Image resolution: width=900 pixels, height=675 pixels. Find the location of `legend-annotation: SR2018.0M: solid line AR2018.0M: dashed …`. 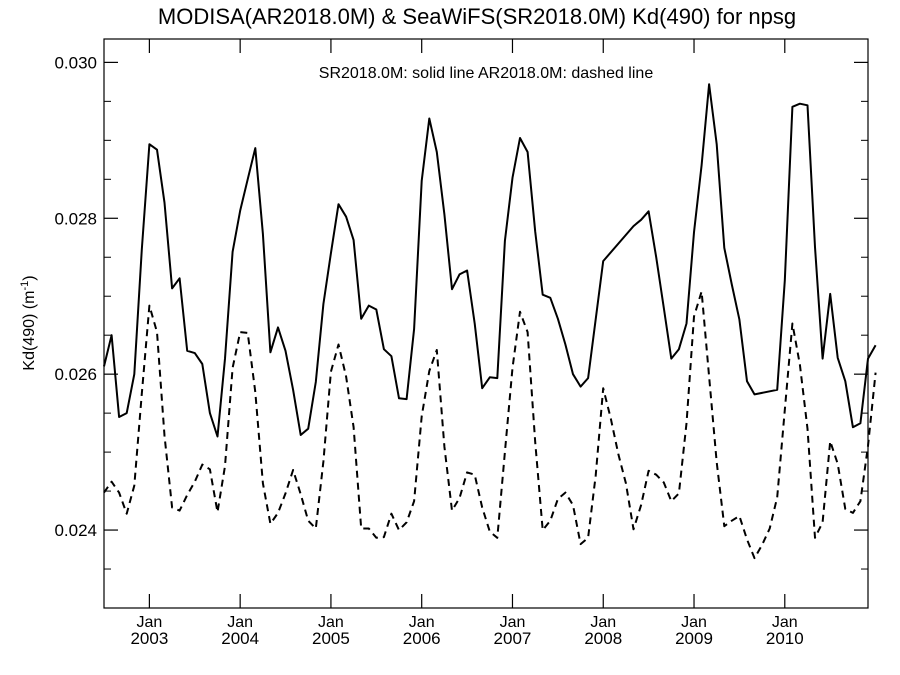

legend-annotation: SR2018.0M: solid line AR2018.0M: dashed … is located at coordinates (486, 73).